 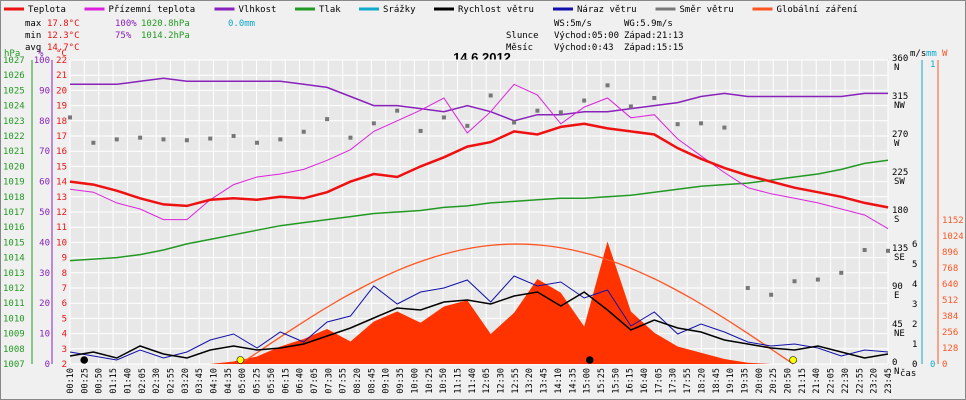 What do you see at coordinates (64, 259) in the screenshot?
I see `tick-temp-7: 9` at bounding box center [64, 259].